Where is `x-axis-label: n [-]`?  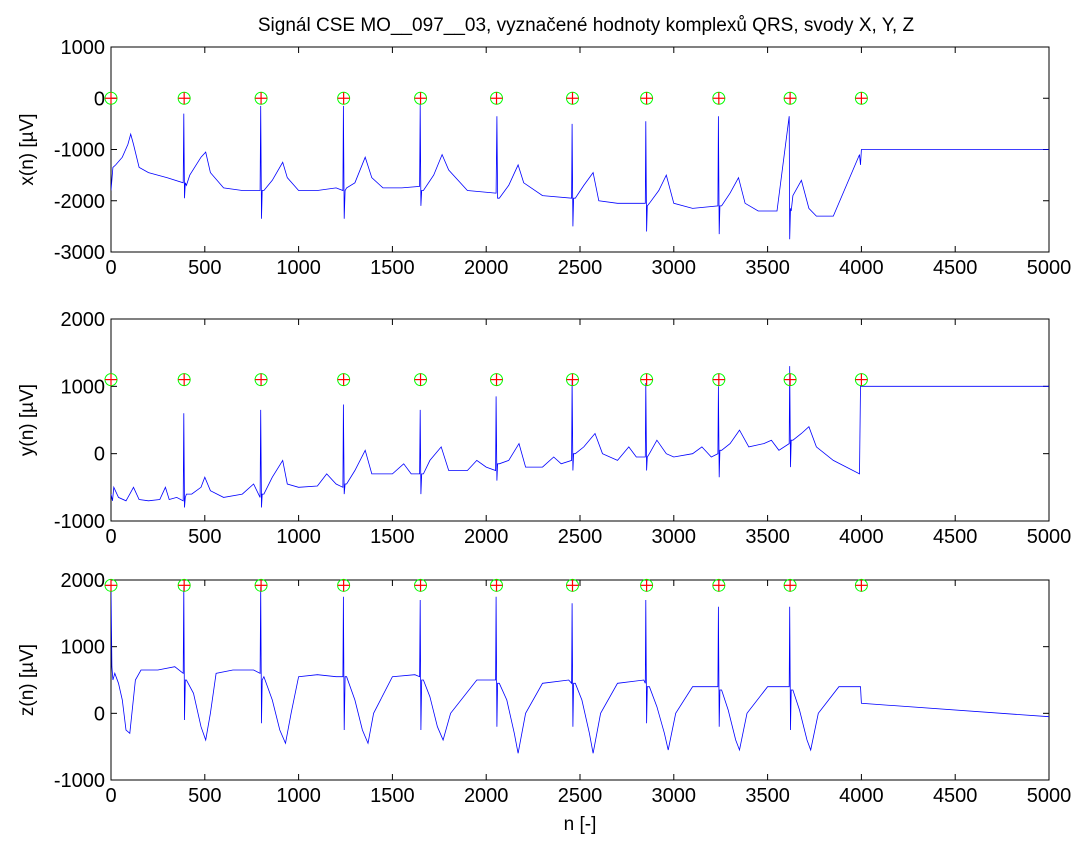
x-axis-label: n [-] is located at coordinates (580, 824).